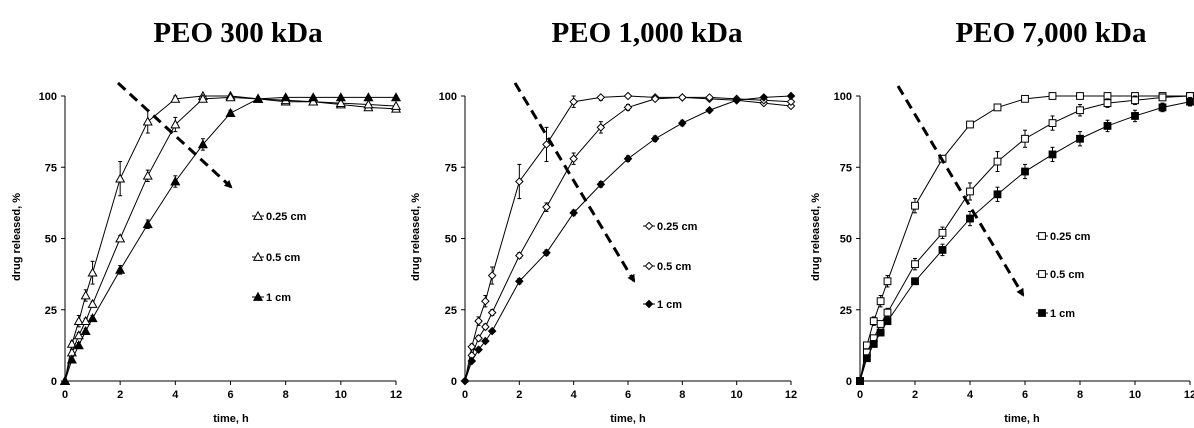 The image size is (1194, 428). Describe the element at coordinates (1051, 33) in the screenshot. I see `chart-title: PEO 7,000 kDa` at that location.